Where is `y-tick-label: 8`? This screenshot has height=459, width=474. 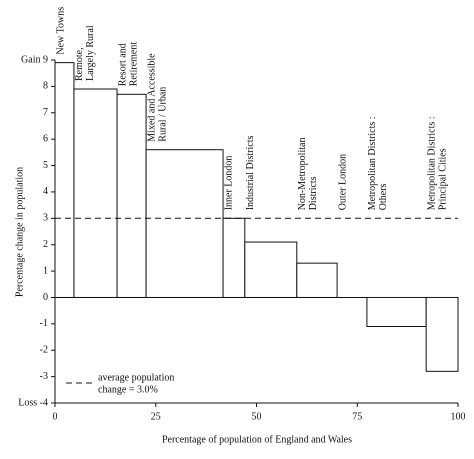 y-tick-label: 8 is located at coordinates (45, 86).